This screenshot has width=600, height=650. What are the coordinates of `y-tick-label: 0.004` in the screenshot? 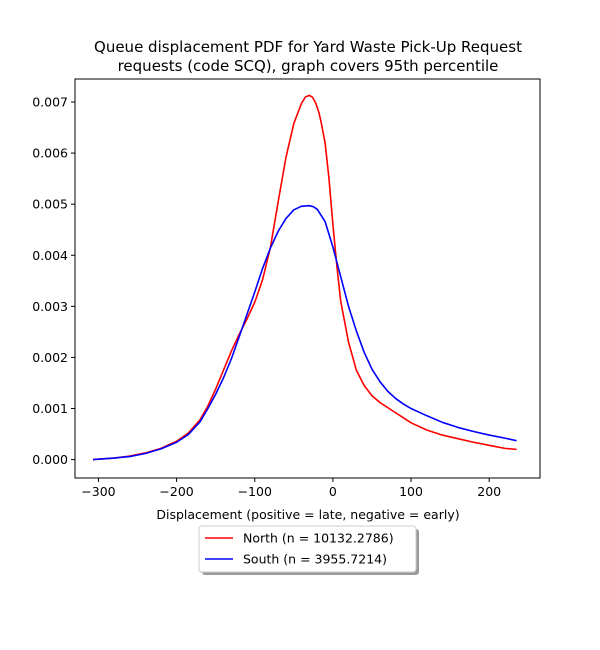 It's located at (50, 255).